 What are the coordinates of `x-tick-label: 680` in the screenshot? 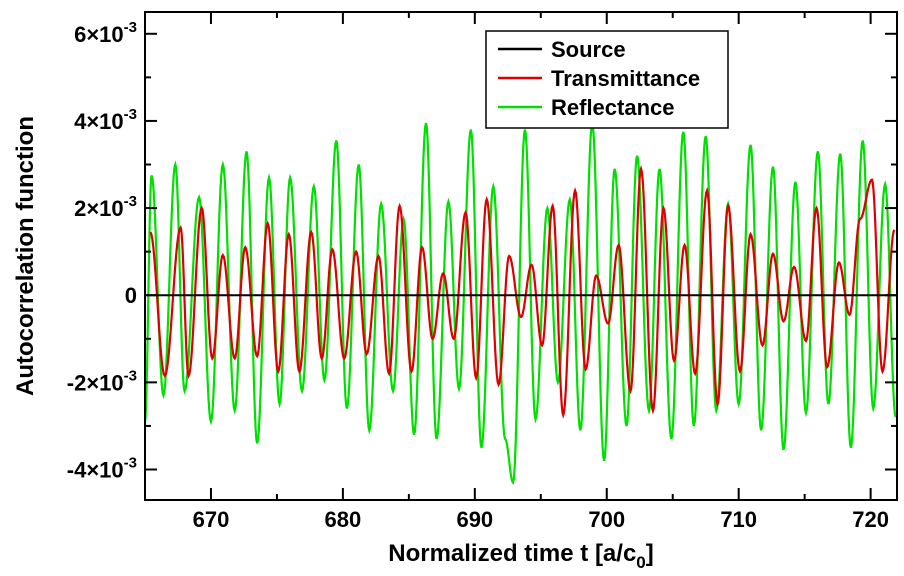 It's located at (343, 519).